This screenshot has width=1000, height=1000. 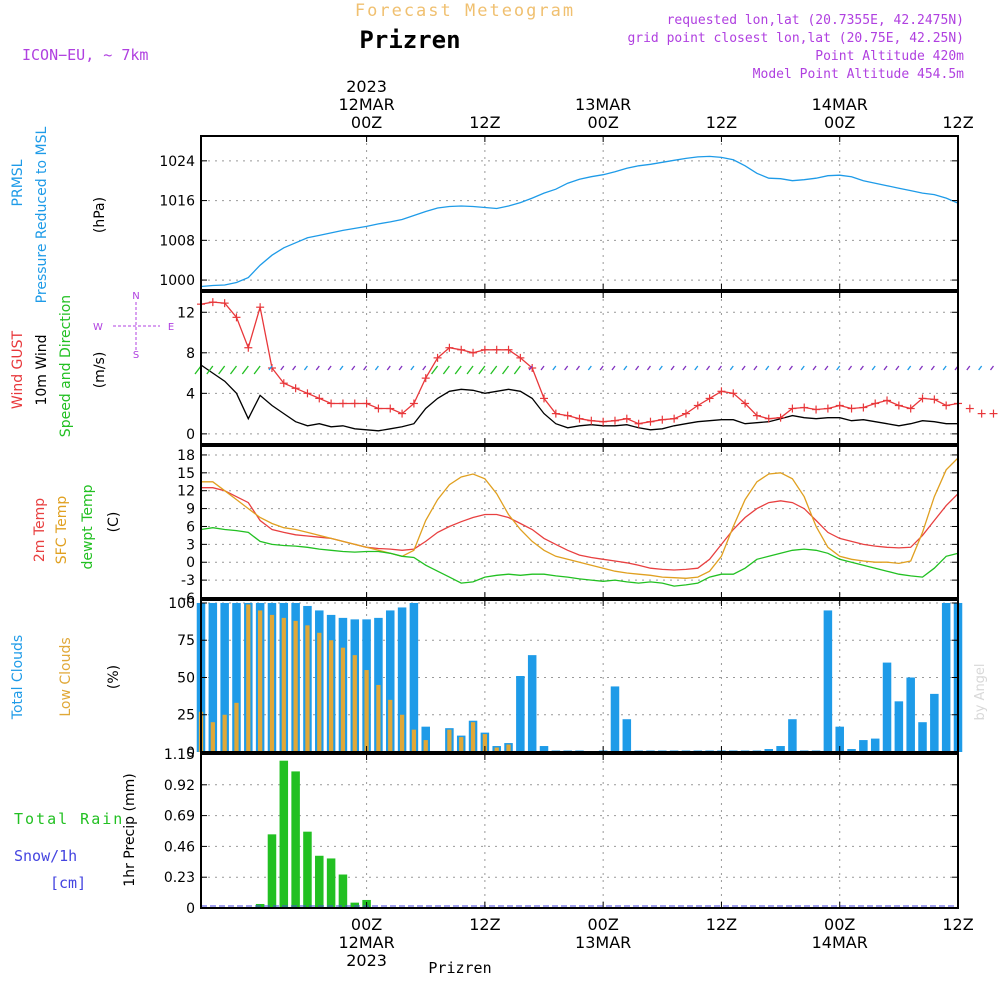 I want to click on ytick-label-clouds: 75, so click(x=186, y=641).